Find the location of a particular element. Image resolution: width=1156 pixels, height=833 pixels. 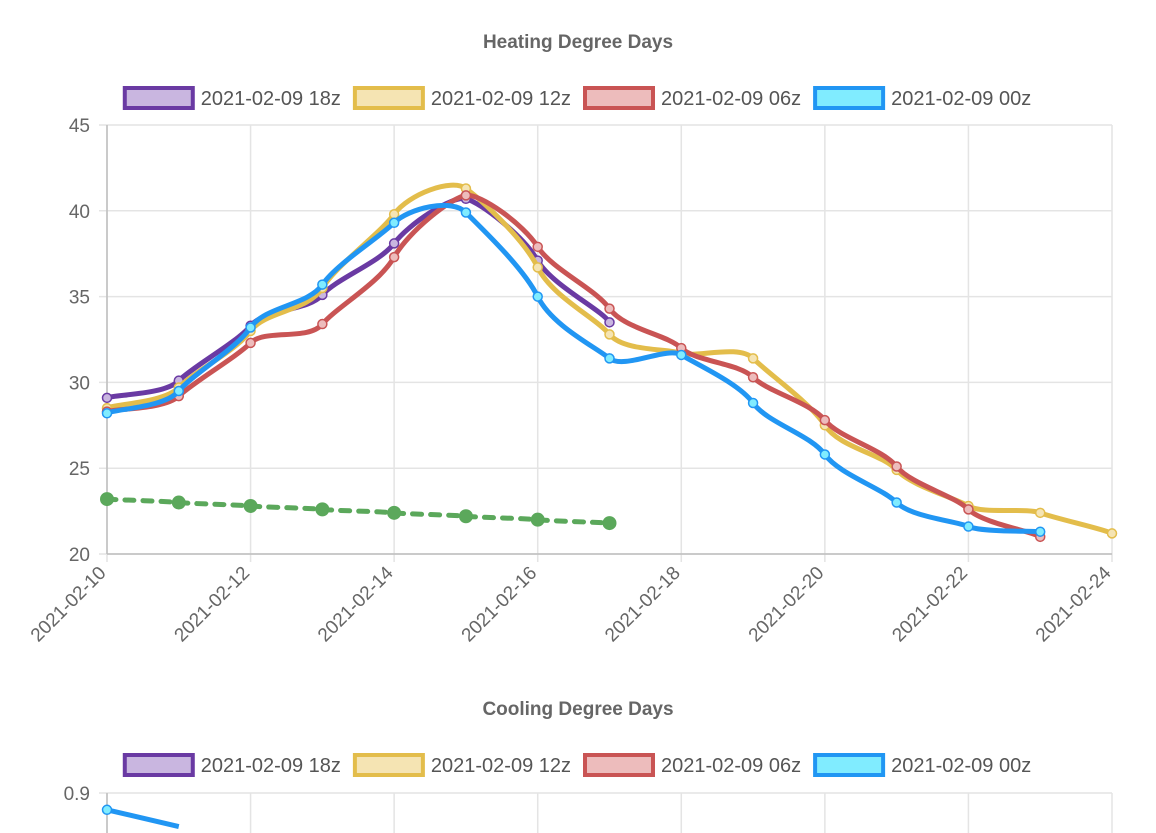

y-tick-label: 20 is located at coordinates (79, 555).